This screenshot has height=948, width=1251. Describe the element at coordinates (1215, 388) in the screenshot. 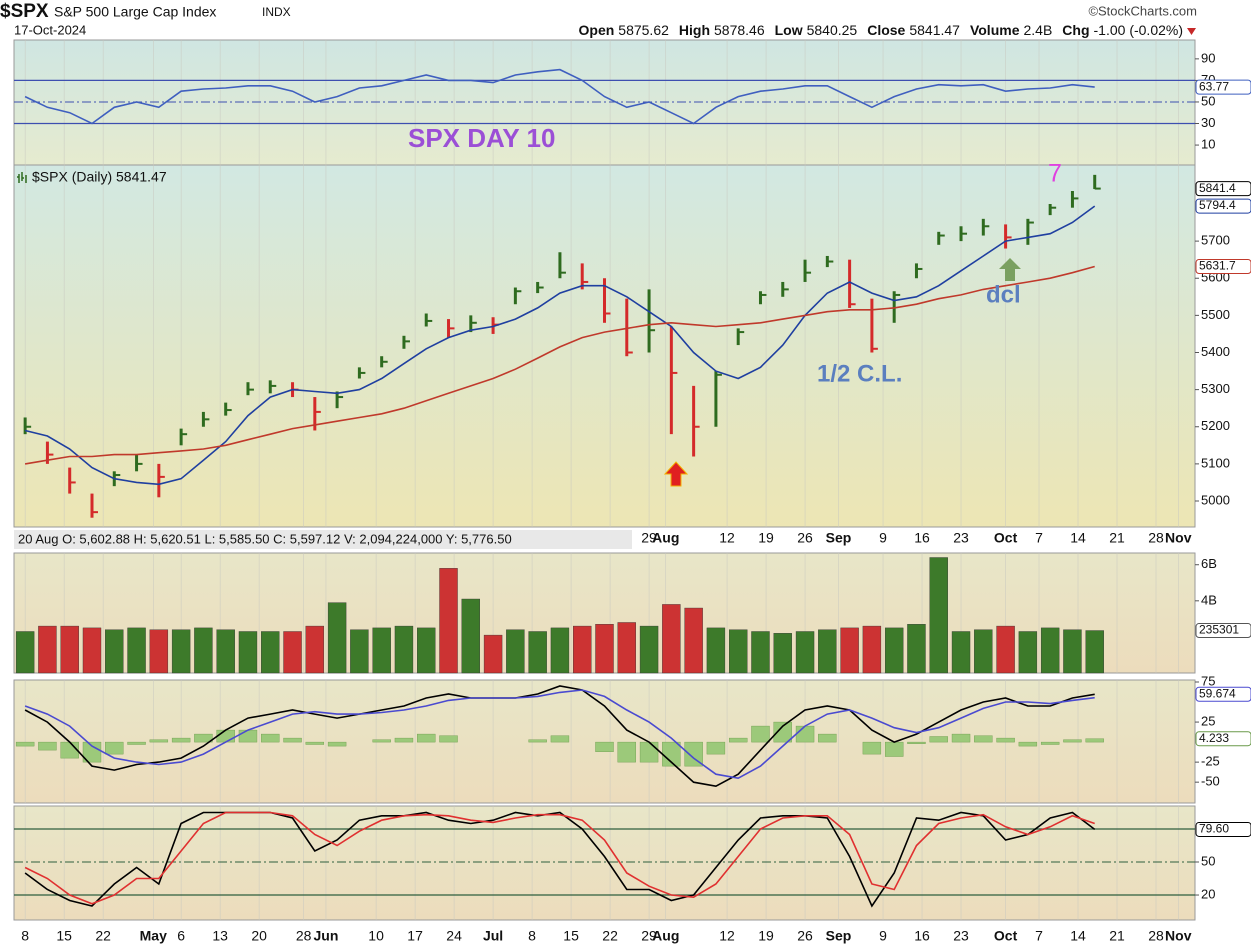

I see `y-tick-label: 5300` at that location.